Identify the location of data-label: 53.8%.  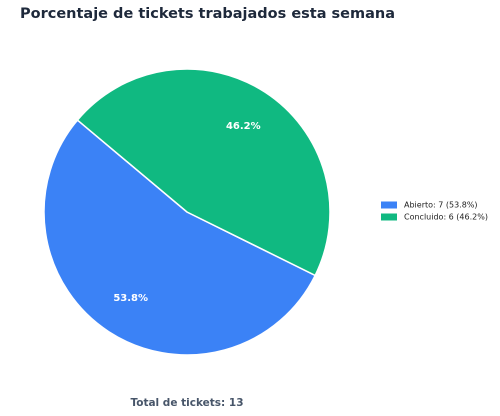
(130, 298).